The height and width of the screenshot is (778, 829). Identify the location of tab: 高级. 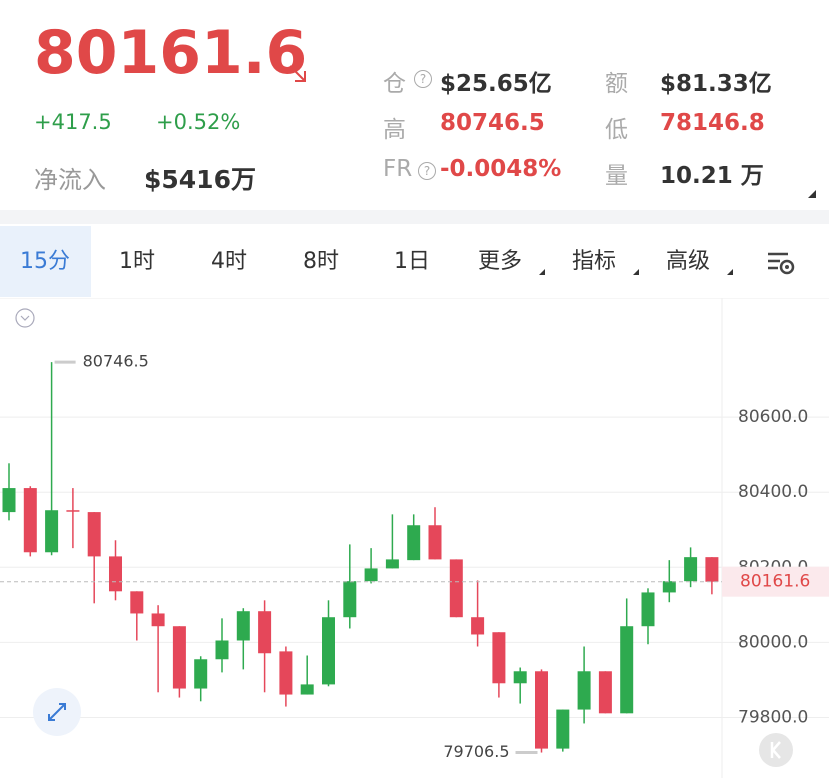
(687, 261).